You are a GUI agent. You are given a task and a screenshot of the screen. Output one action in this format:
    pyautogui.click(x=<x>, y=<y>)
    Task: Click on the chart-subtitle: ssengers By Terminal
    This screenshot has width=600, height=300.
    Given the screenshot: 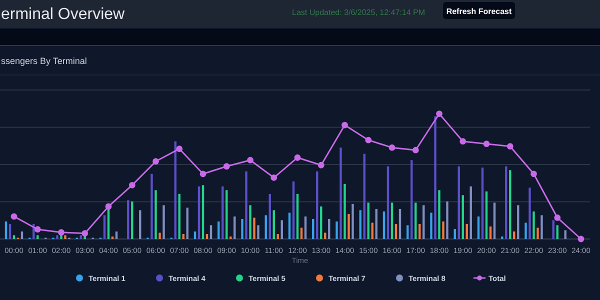 What is the action you would take?
    pyautogui.click(x=44, y=61)
    